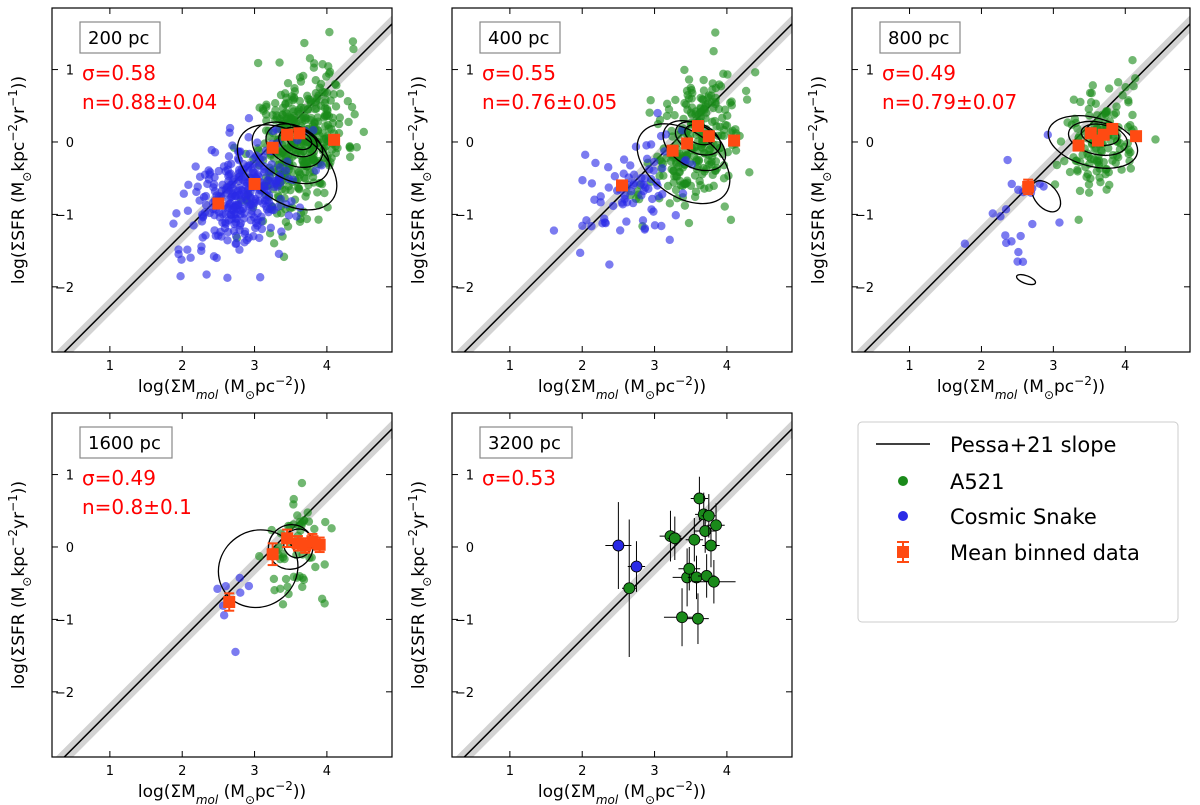 The width and height of the screenshot is (1200, 805). I want to click on density-contour, so click(1098, 138).